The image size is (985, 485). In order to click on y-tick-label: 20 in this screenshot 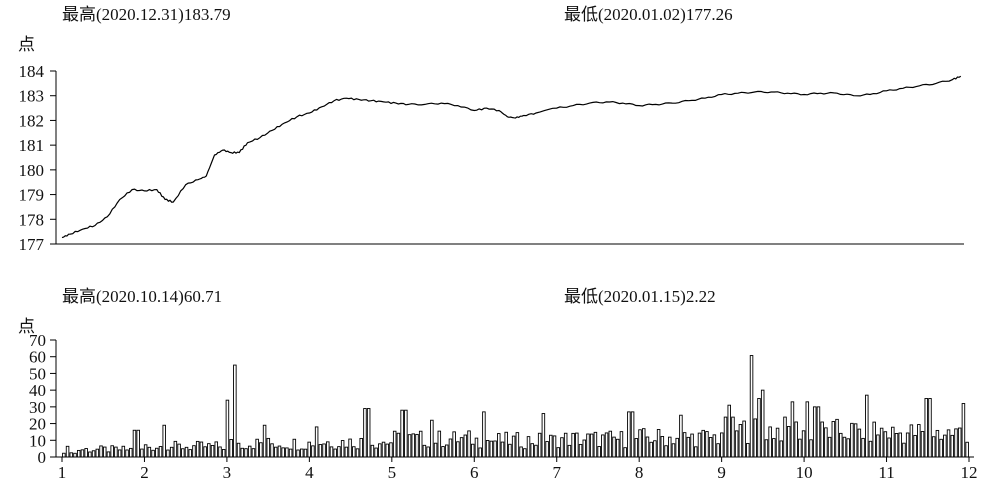, I will do `click(37, 424)`.